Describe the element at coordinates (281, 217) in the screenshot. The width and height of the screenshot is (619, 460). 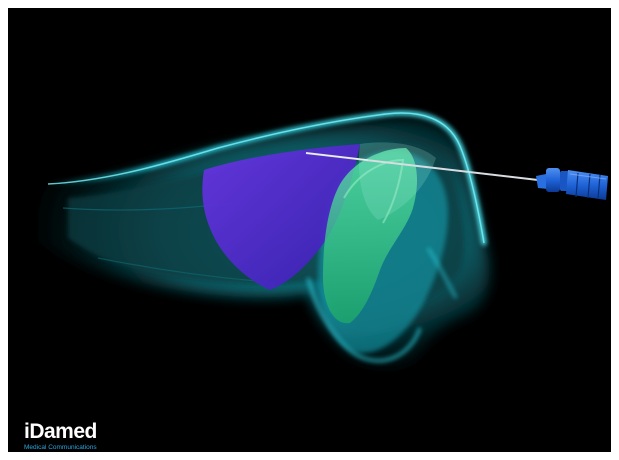
I see `purple-filler-region` at that location.